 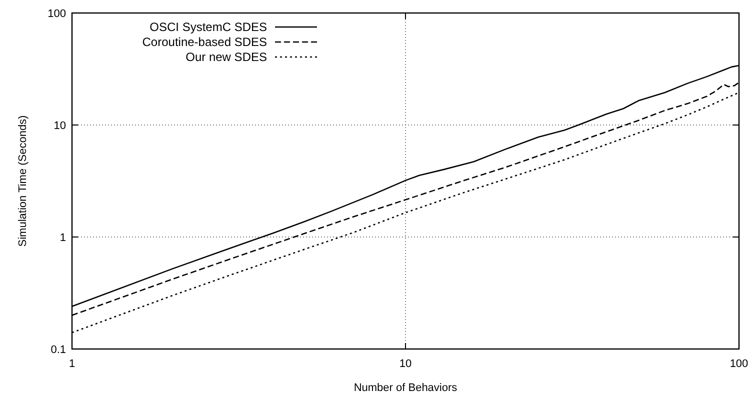 I want to click on y-tick-label: 10, so click(x=60, y=126).